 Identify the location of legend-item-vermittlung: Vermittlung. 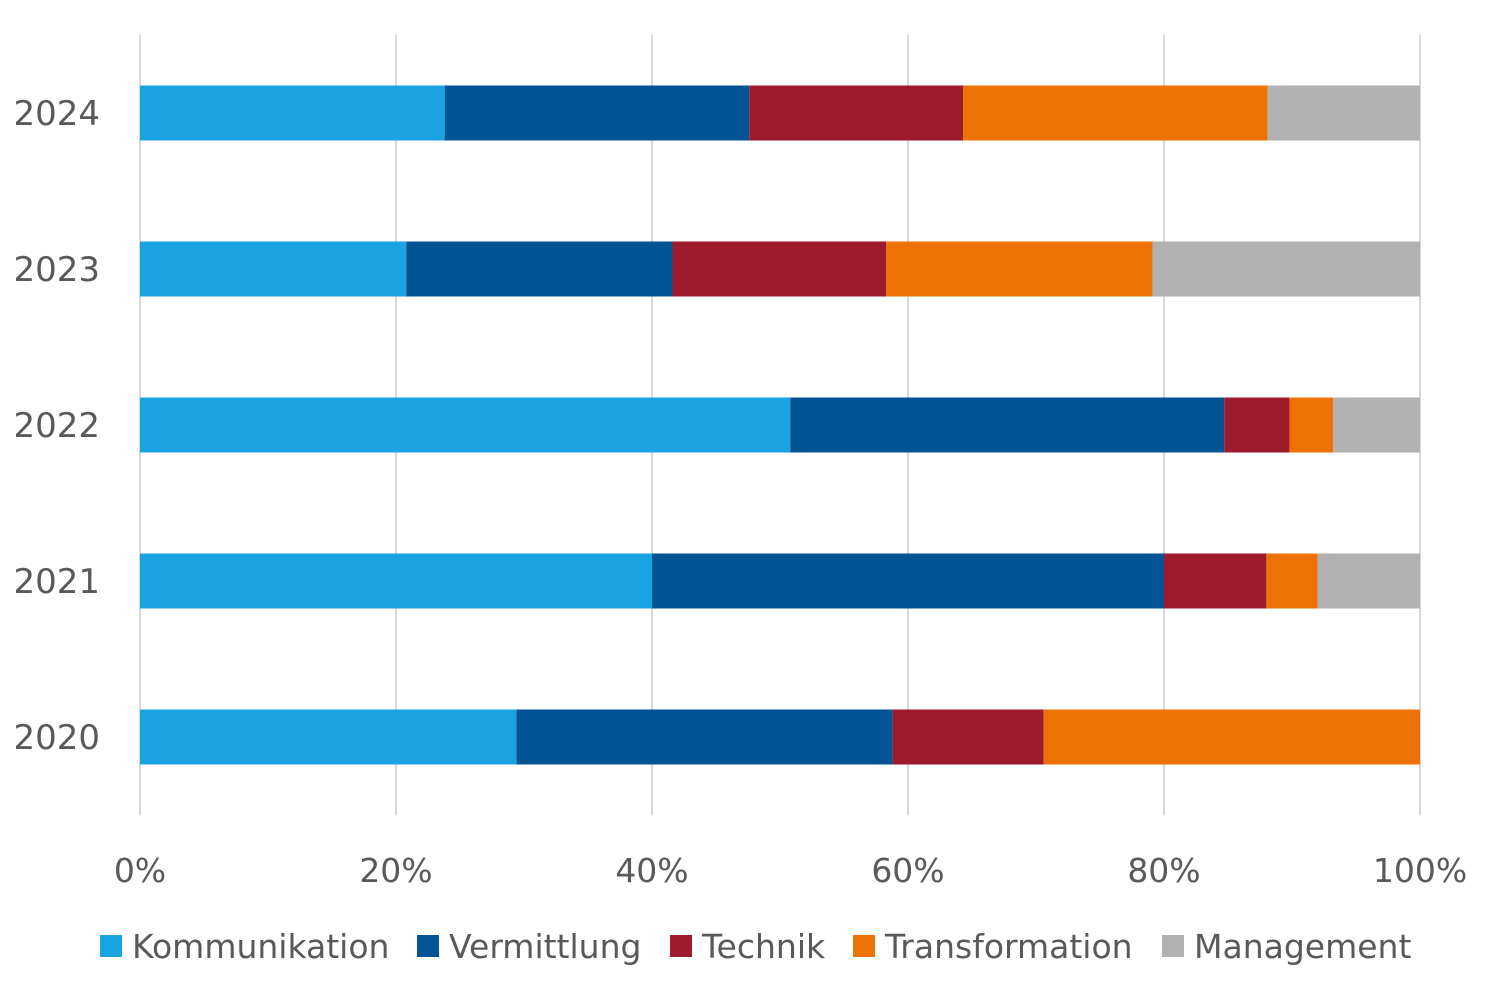
(529, 946).